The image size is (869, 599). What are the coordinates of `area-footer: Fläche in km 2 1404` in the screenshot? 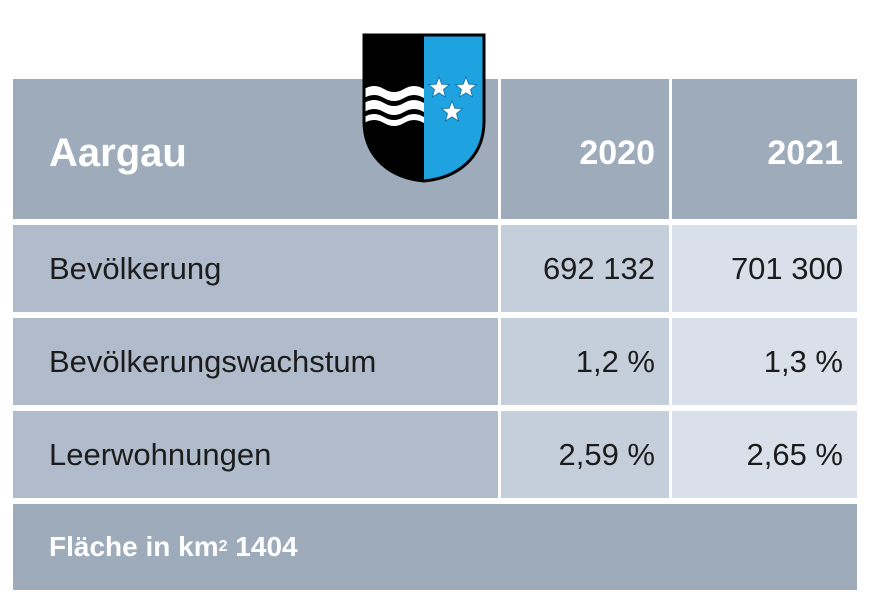 It's located at (435, 547).